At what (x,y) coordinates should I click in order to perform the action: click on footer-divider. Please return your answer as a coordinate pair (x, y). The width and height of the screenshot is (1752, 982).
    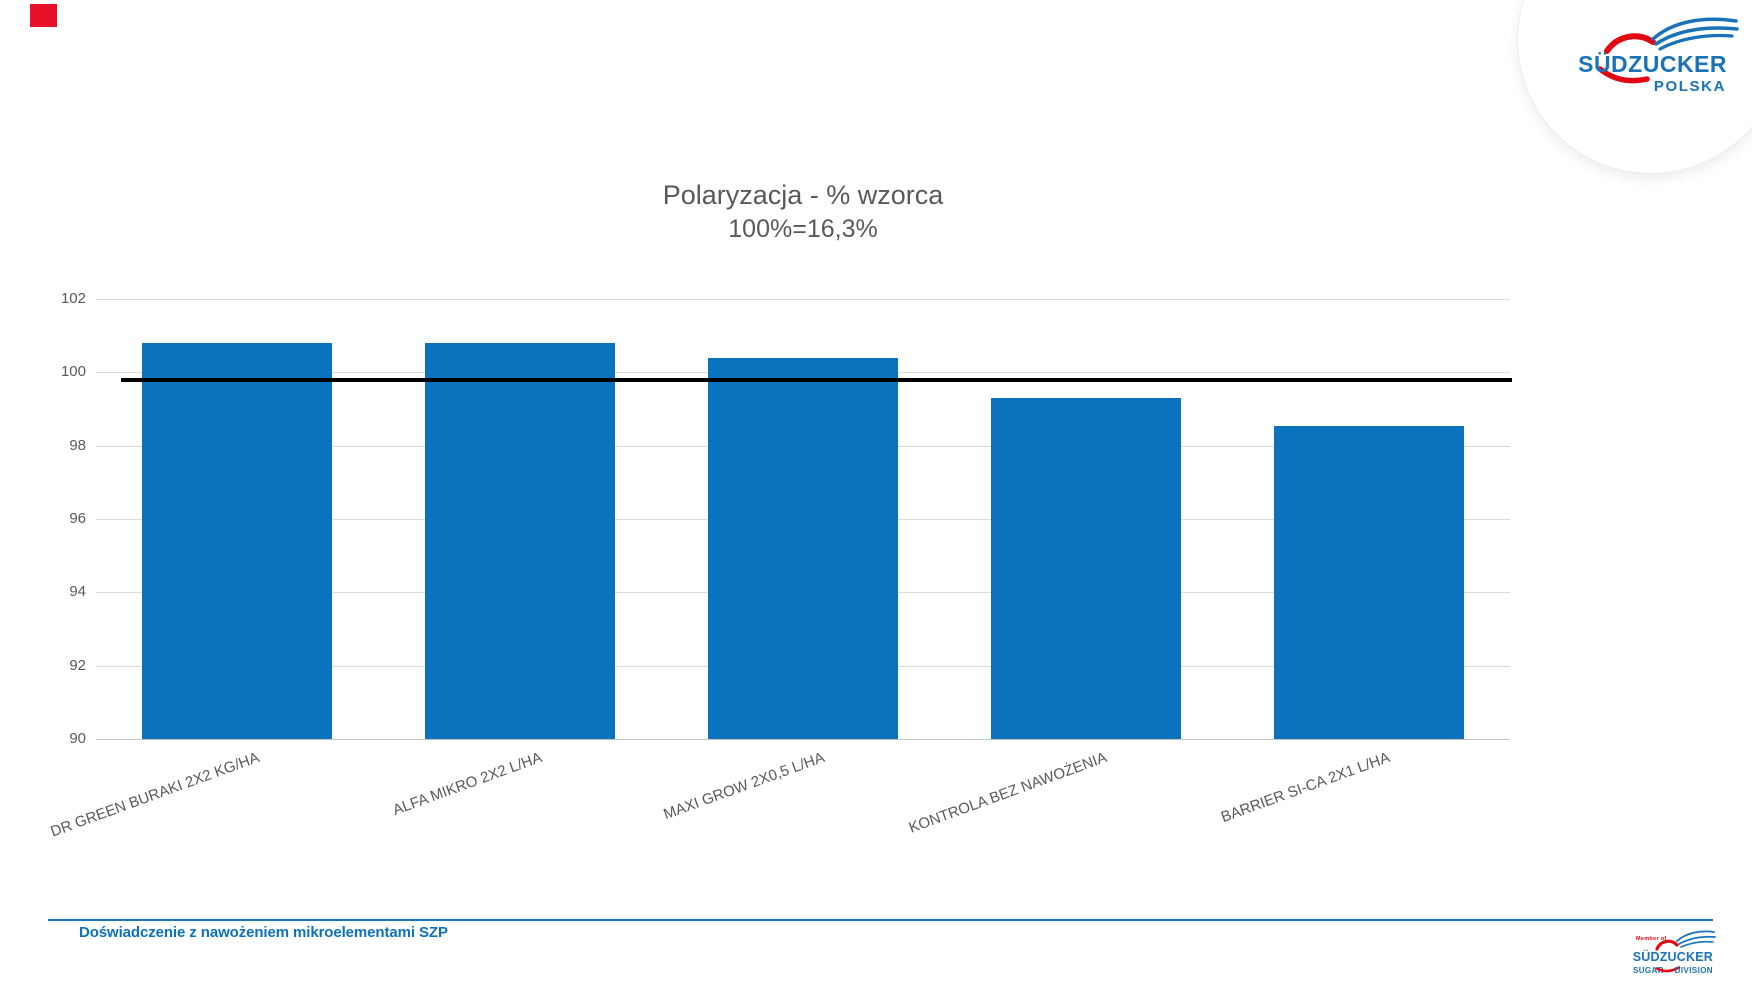
    Looking at the image, I should click on (880, 920).